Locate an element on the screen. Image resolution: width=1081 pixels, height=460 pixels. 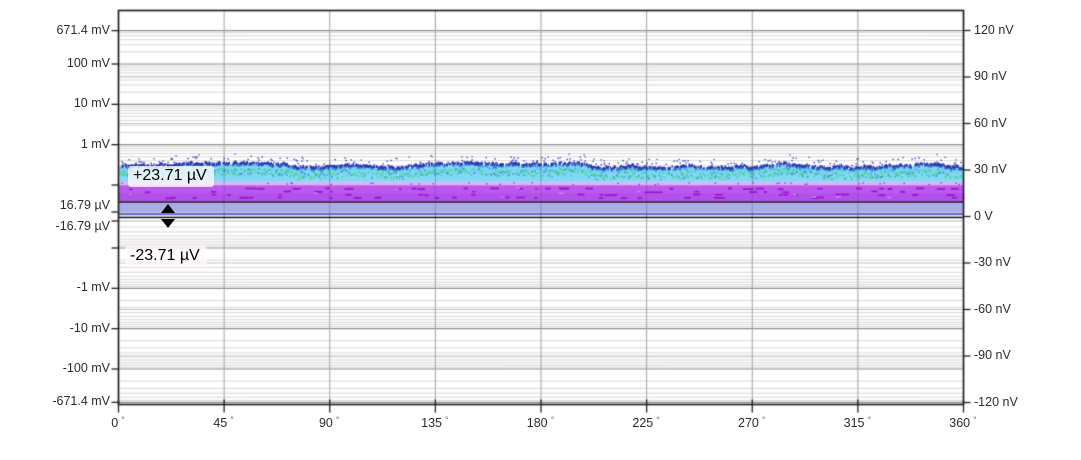
y-right-tick-label: 120 nV is located at coordinates (994, 29).